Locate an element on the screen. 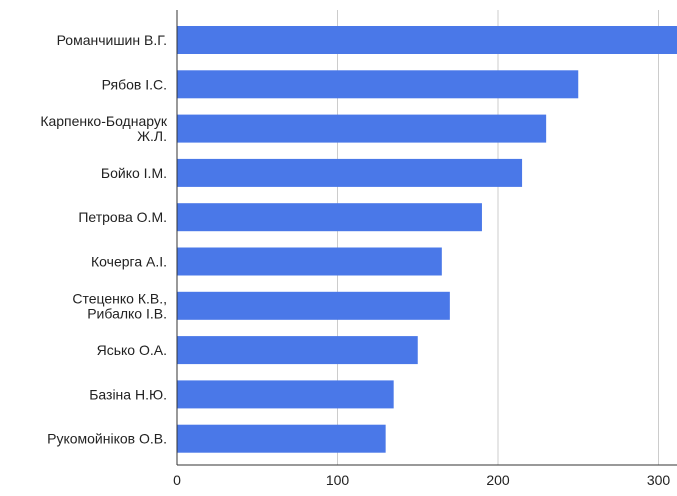  category-label-8: Базіна Н.Ю. is located at coordinates (128, 394).